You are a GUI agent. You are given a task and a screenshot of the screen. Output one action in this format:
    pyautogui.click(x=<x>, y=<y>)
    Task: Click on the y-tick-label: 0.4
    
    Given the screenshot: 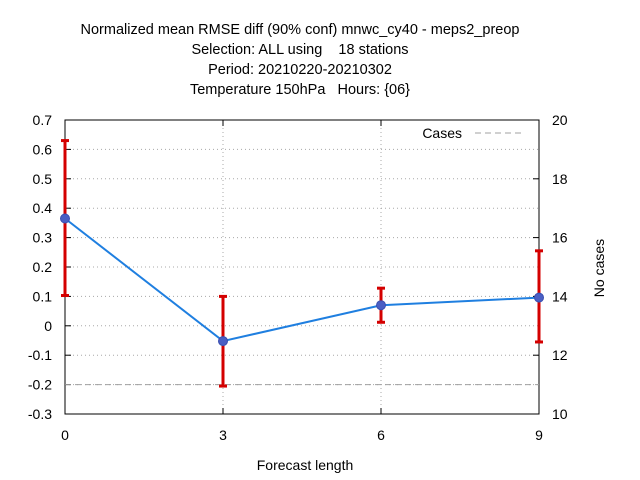 What is the action you would take?
    pyautogui.click(x=43, y=208)
    